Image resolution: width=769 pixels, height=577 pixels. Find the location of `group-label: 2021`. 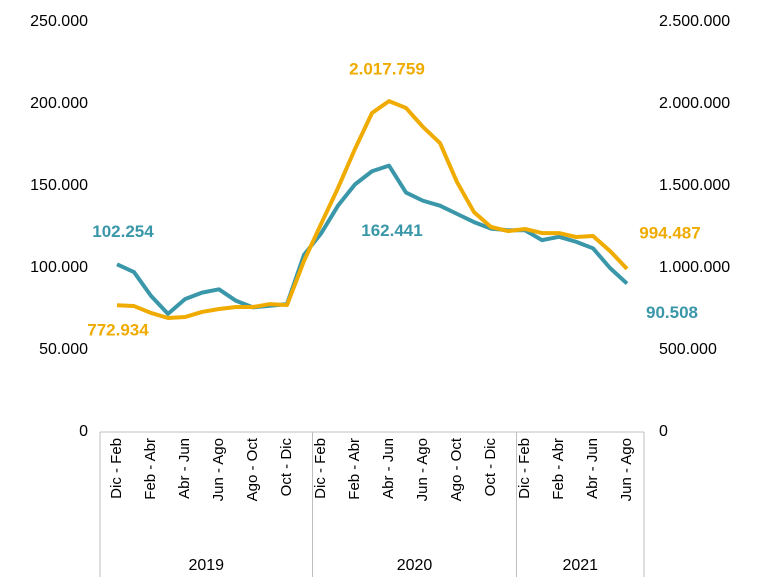

group-label: 2021 is located at coordinates (580, 565).